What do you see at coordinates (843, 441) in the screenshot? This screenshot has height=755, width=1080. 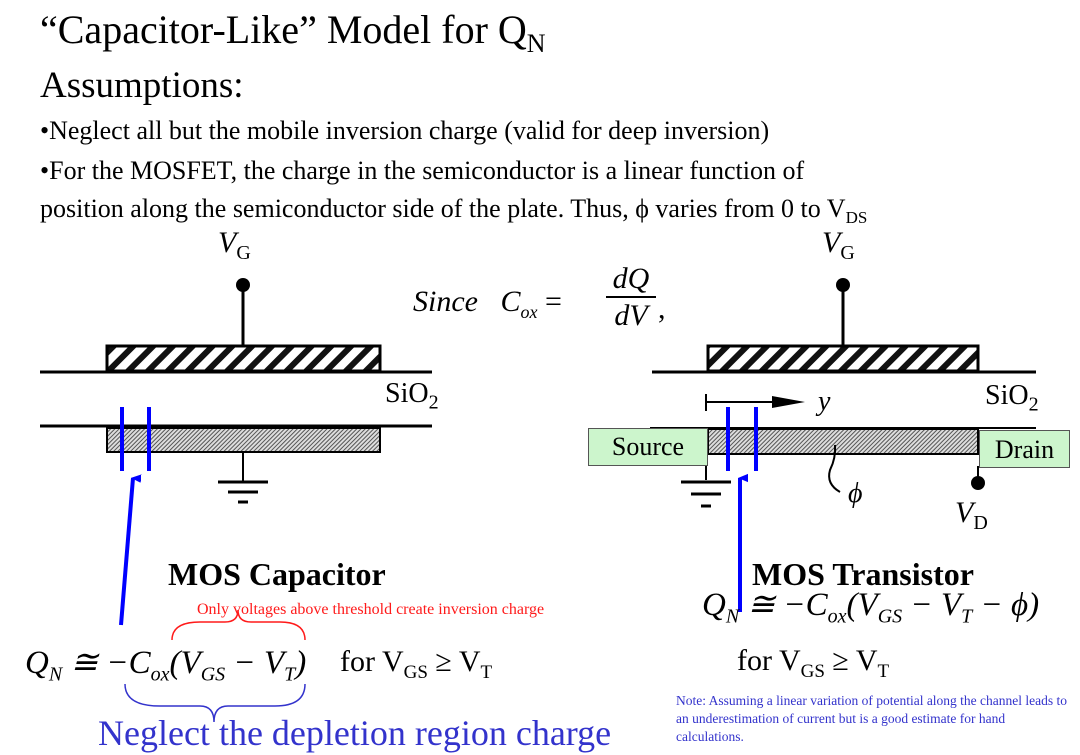 I see `channel` at bounding box center [843, 441].